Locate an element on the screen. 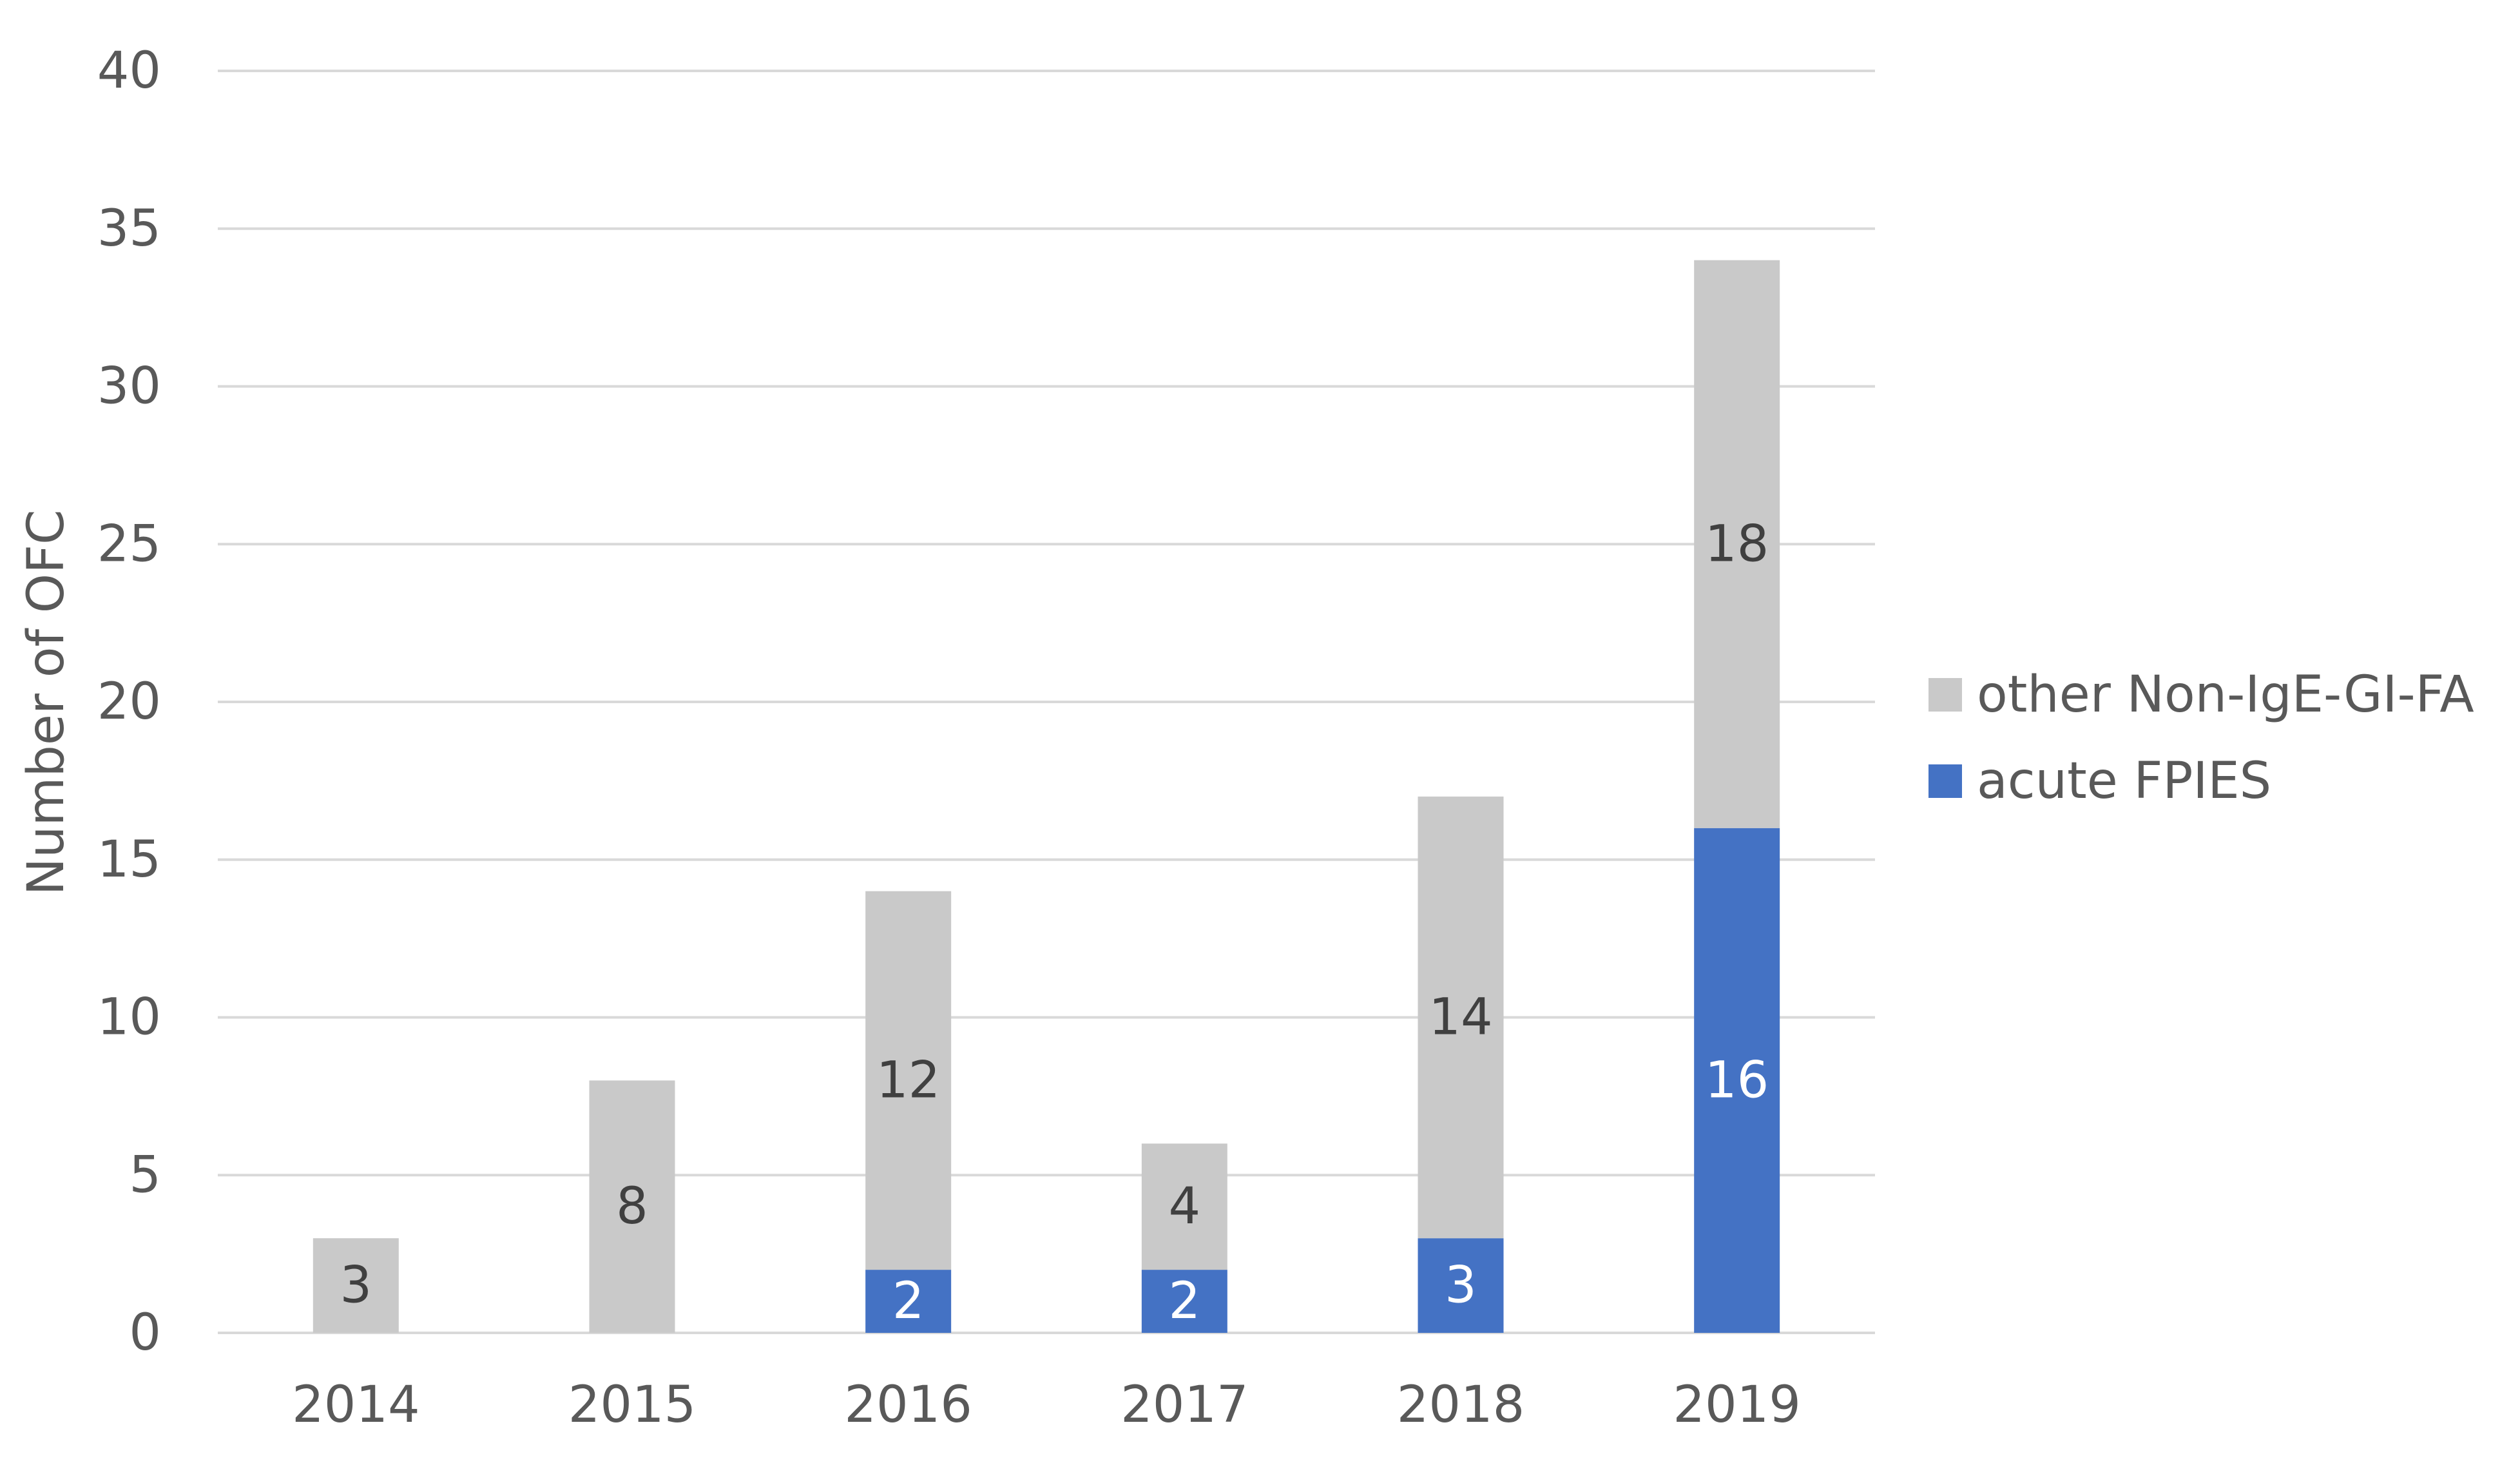 Image resolution: width=2520 pixels, height=1465 pixels. y-tick-label: 0 is located at coordinates (145, 1333).